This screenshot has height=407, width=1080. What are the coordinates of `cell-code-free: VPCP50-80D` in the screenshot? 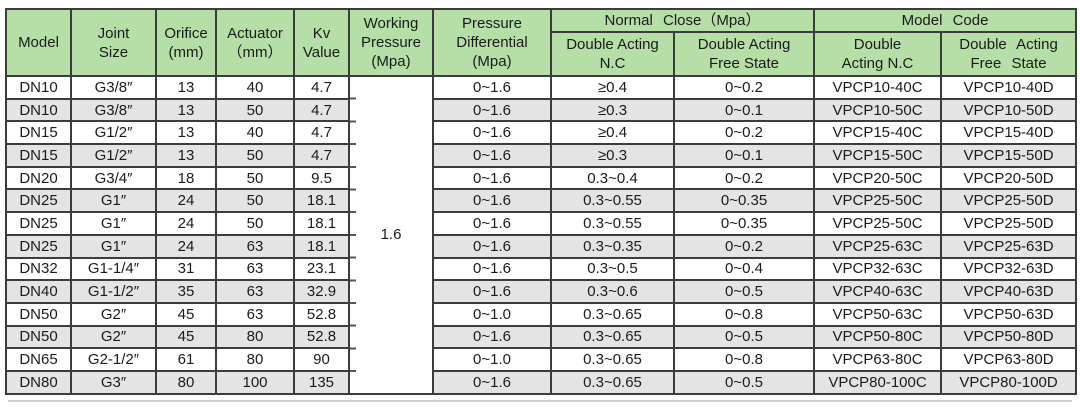 It's located at (1009, 337).